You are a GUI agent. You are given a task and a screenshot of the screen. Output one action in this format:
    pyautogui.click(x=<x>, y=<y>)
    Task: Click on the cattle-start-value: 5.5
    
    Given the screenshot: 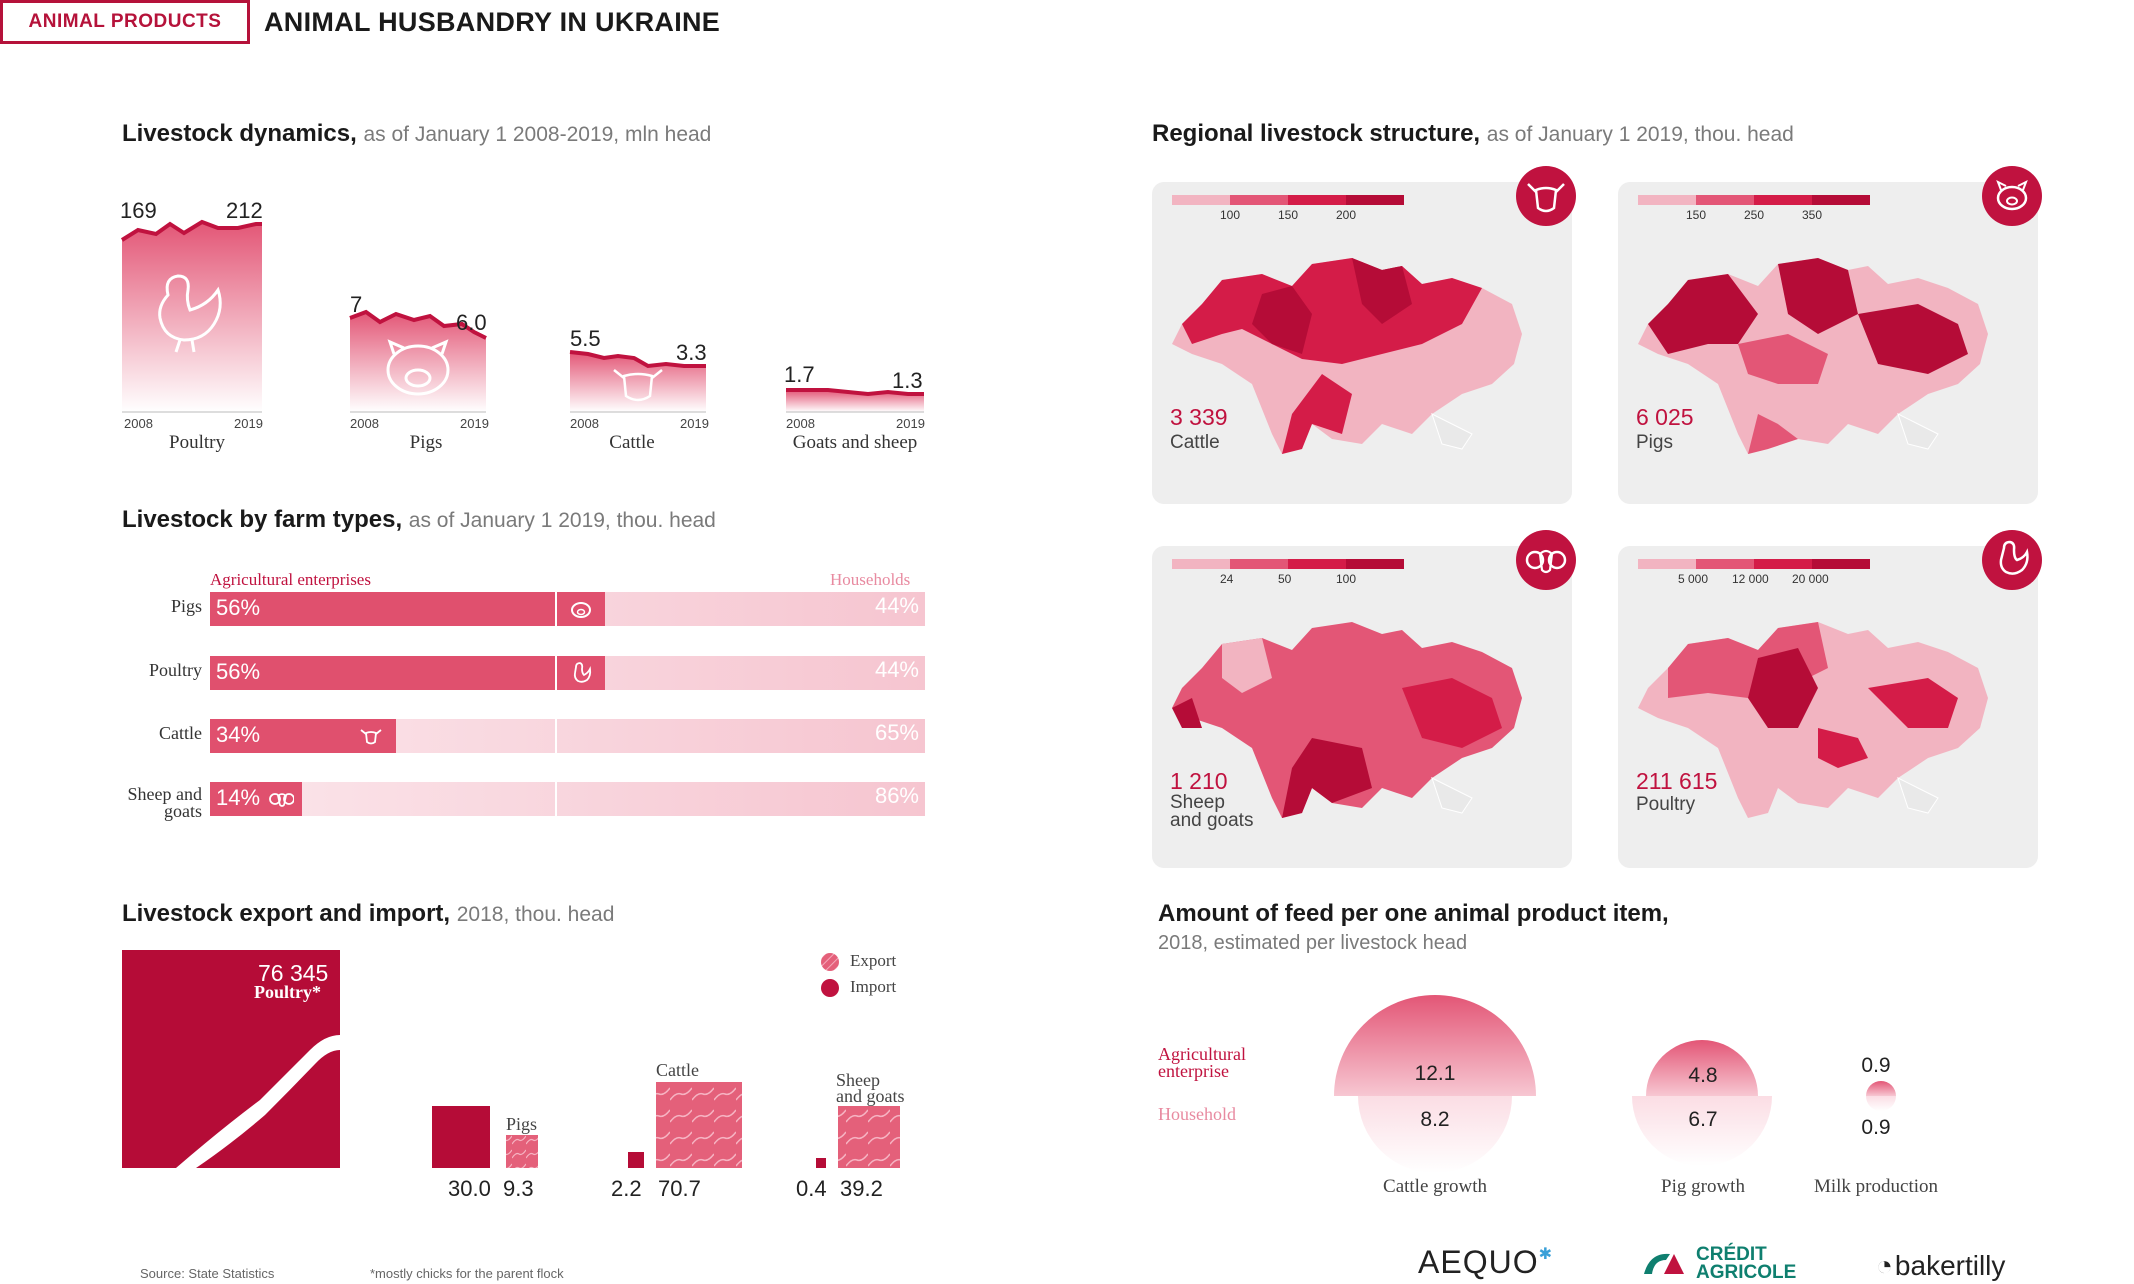 What is the action you would take?
    pyautogui.click(x=585, y=338)
    